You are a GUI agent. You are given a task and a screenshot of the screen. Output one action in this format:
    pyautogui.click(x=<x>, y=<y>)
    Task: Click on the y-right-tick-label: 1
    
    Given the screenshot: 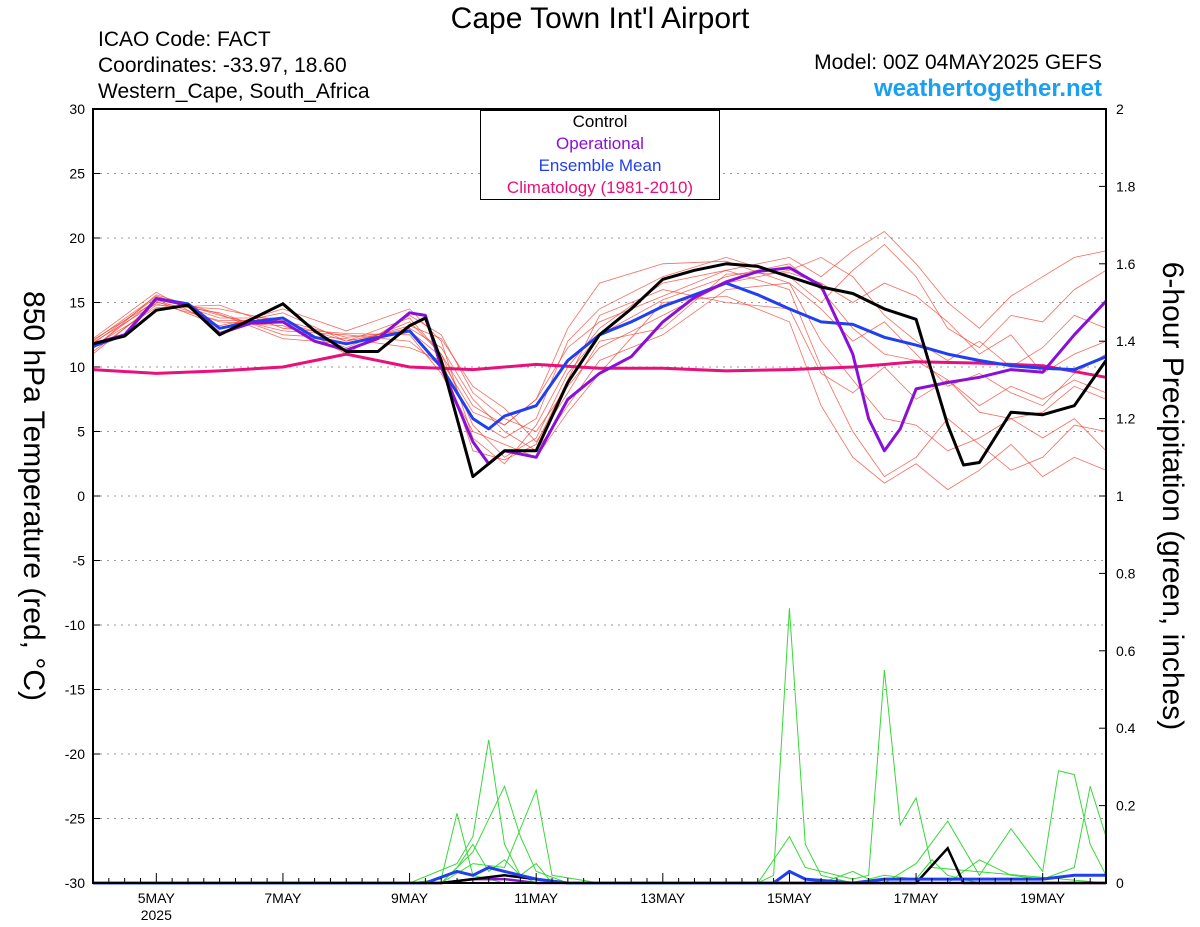 What is the action you would take?
    pyautogui.click(x=1120, y=496)
    